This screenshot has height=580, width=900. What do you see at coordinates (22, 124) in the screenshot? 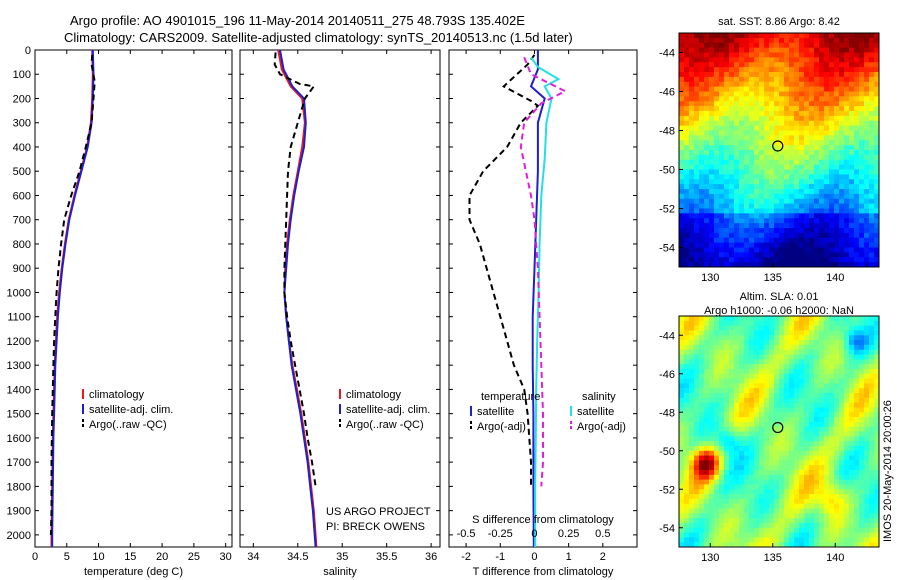
I see `y-tick-label: 300` at bounding box center [22, 124].